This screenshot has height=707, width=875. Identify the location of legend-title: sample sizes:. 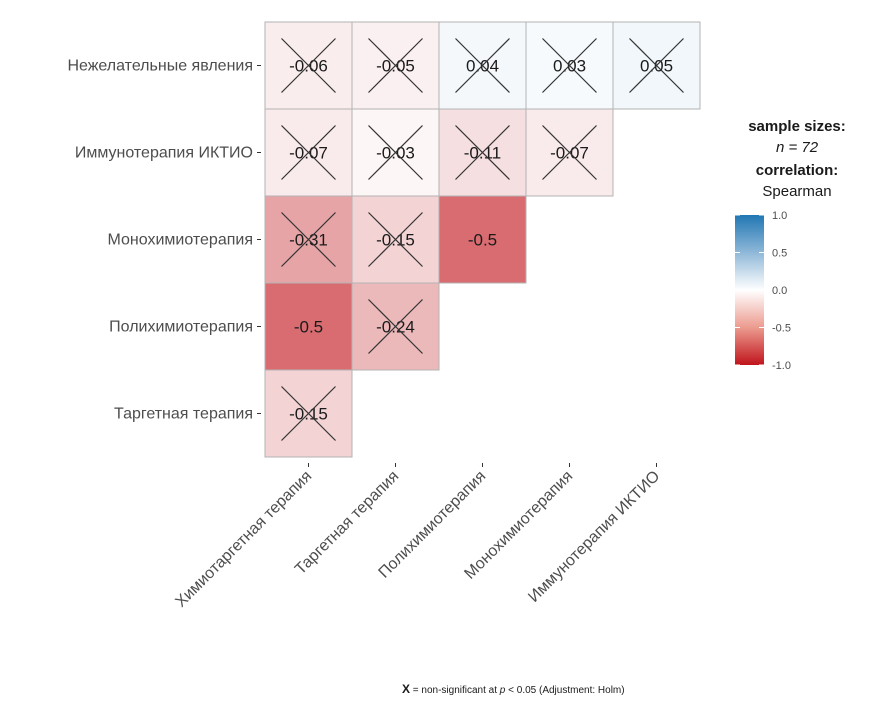
(797, 126).